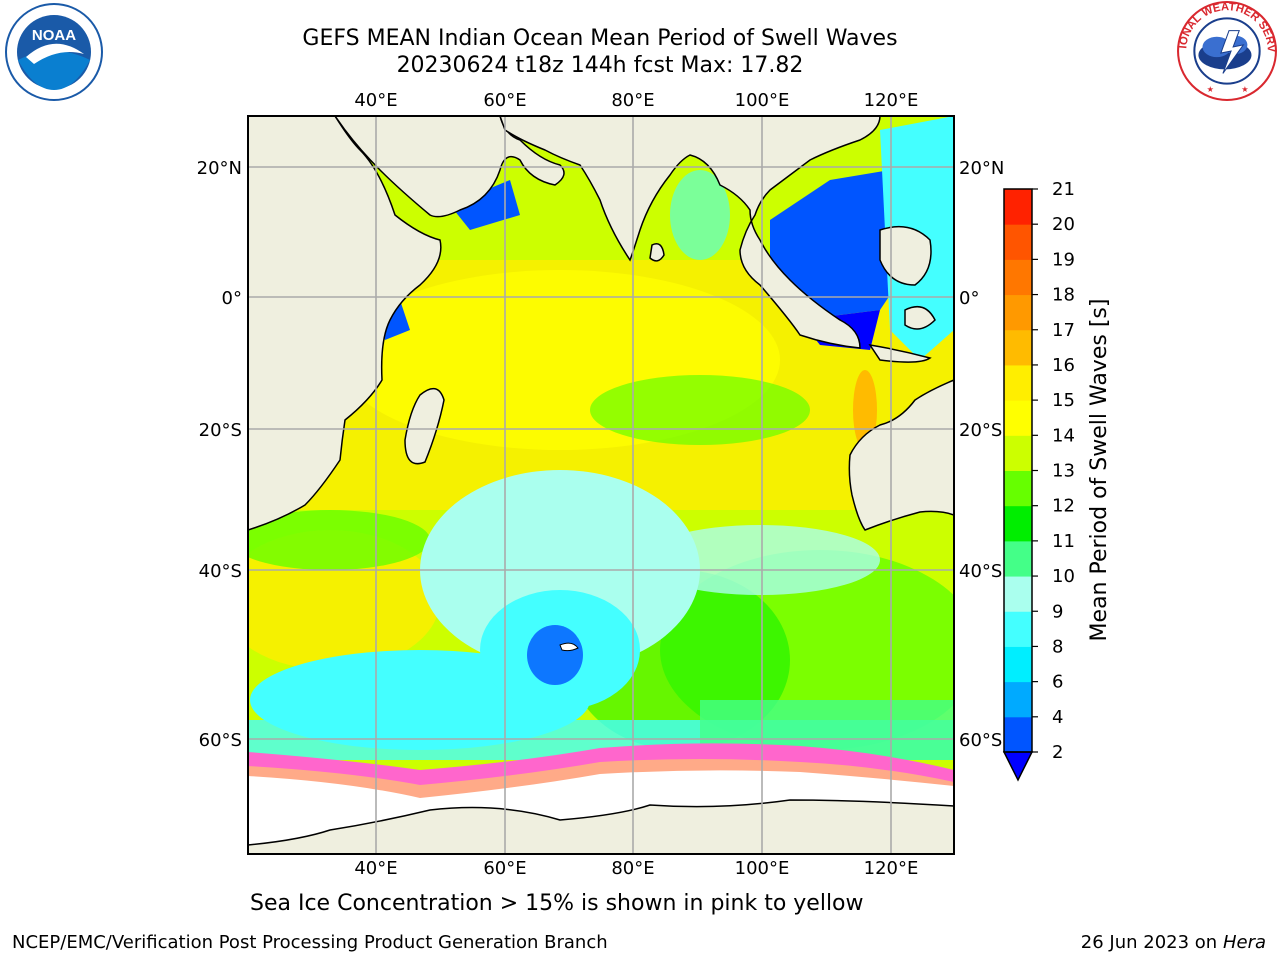 The image size is (1280, 960). I want to click on colorbar-label: 4, so click(1057, 717).